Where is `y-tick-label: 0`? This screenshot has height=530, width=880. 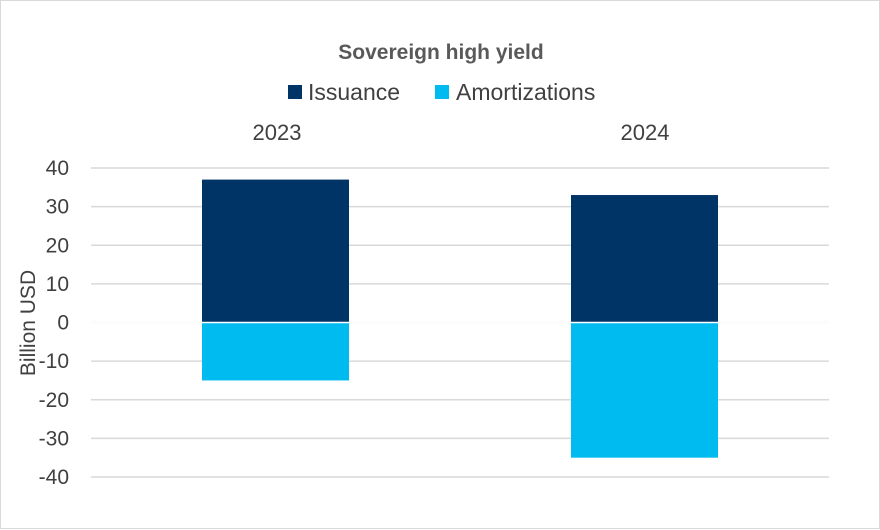
y-tick-label: 0 is located at coordinates (63, 323).